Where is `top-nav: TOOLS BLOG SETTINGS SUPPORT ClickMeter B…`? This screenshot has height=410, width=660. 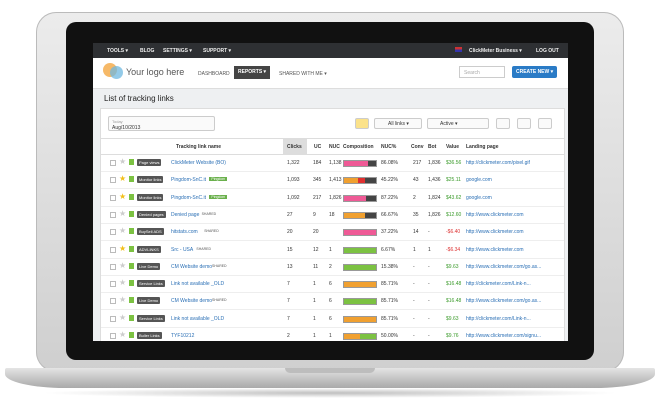
top-nav: TOOLS BLOG SETTINGS SUPPORT ClickMeter B… is located at coordinates (330, 50).